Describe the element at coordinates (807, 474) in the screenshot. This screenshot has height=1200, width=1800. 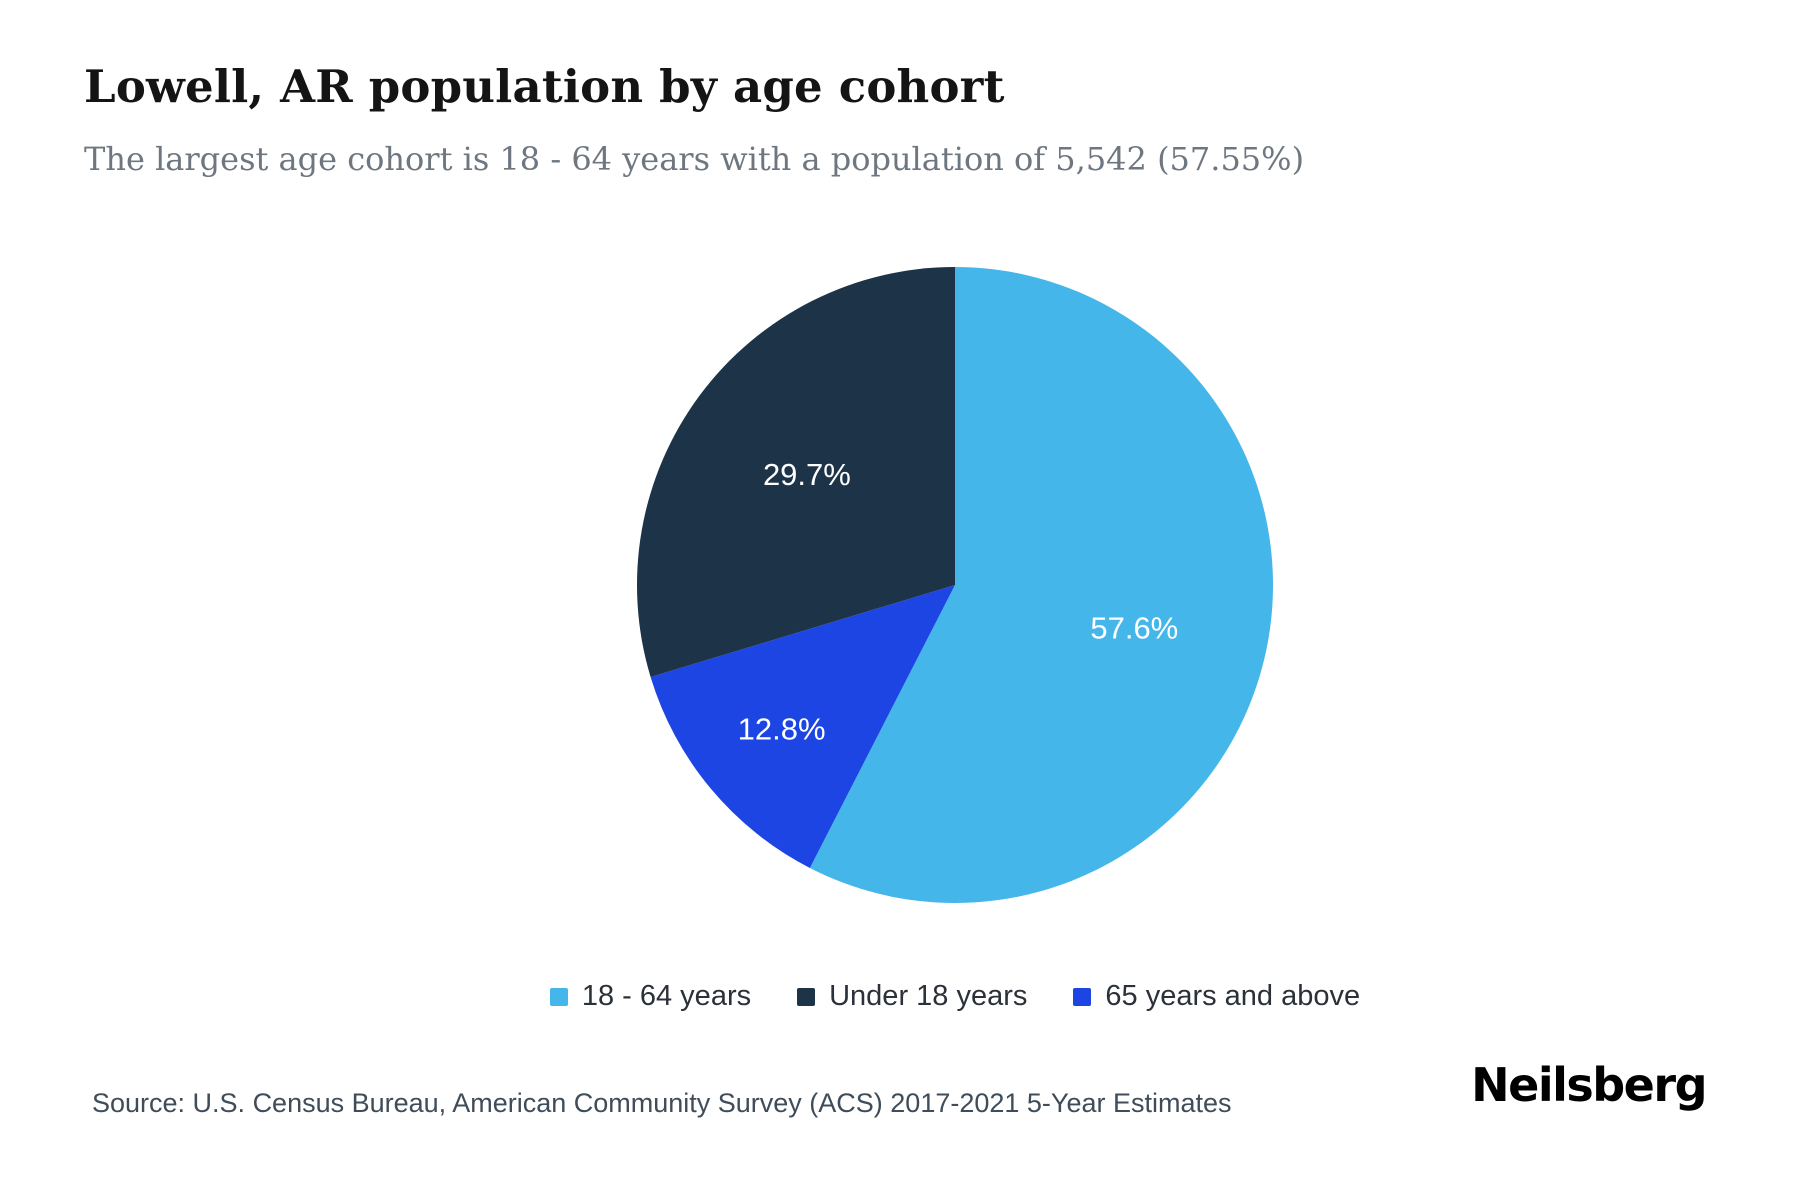
I see `slice-percentage-label: 29.7%` at that location.